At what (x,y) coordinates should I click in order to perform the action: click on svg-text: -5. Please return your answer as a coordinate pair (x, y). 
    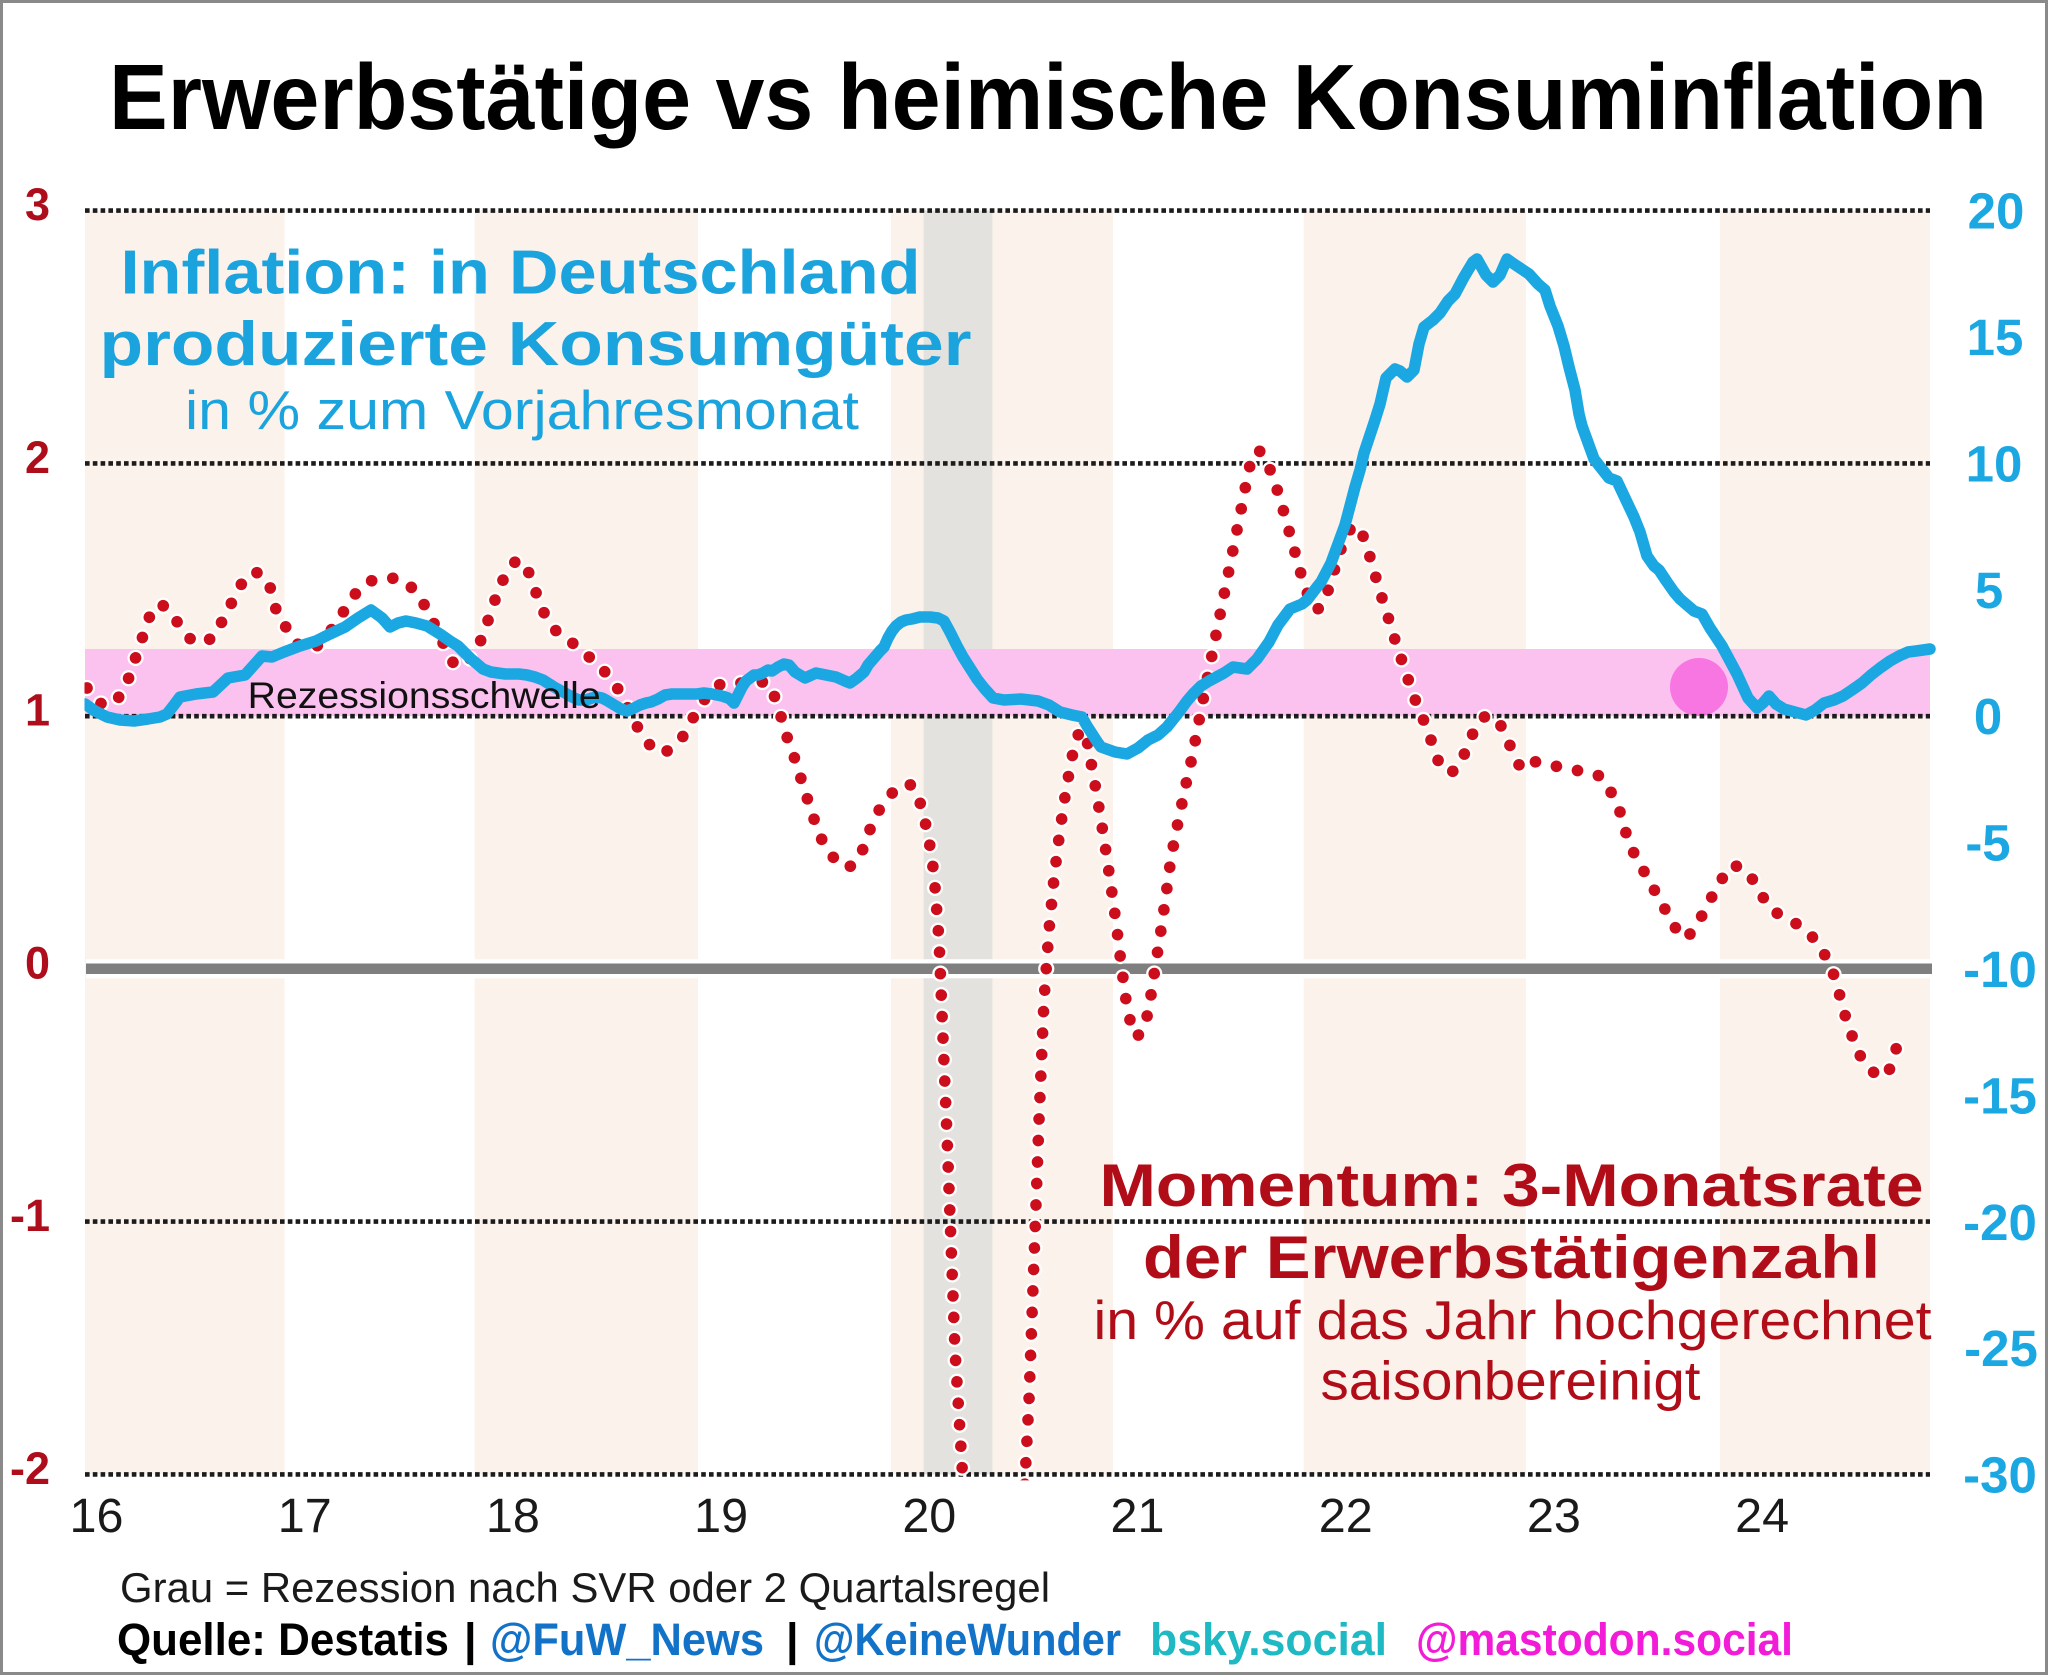
    Looking at the image, I should click on (1987, 843).